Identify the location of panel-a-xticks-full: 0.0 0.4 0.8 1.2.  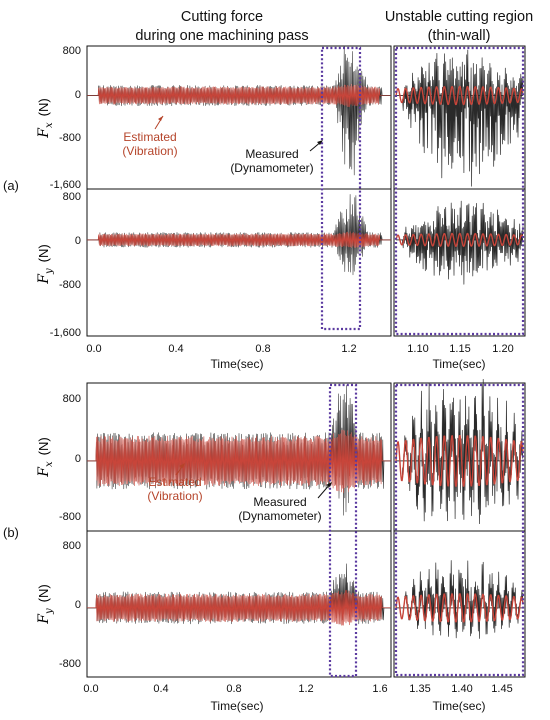
(221, 349).